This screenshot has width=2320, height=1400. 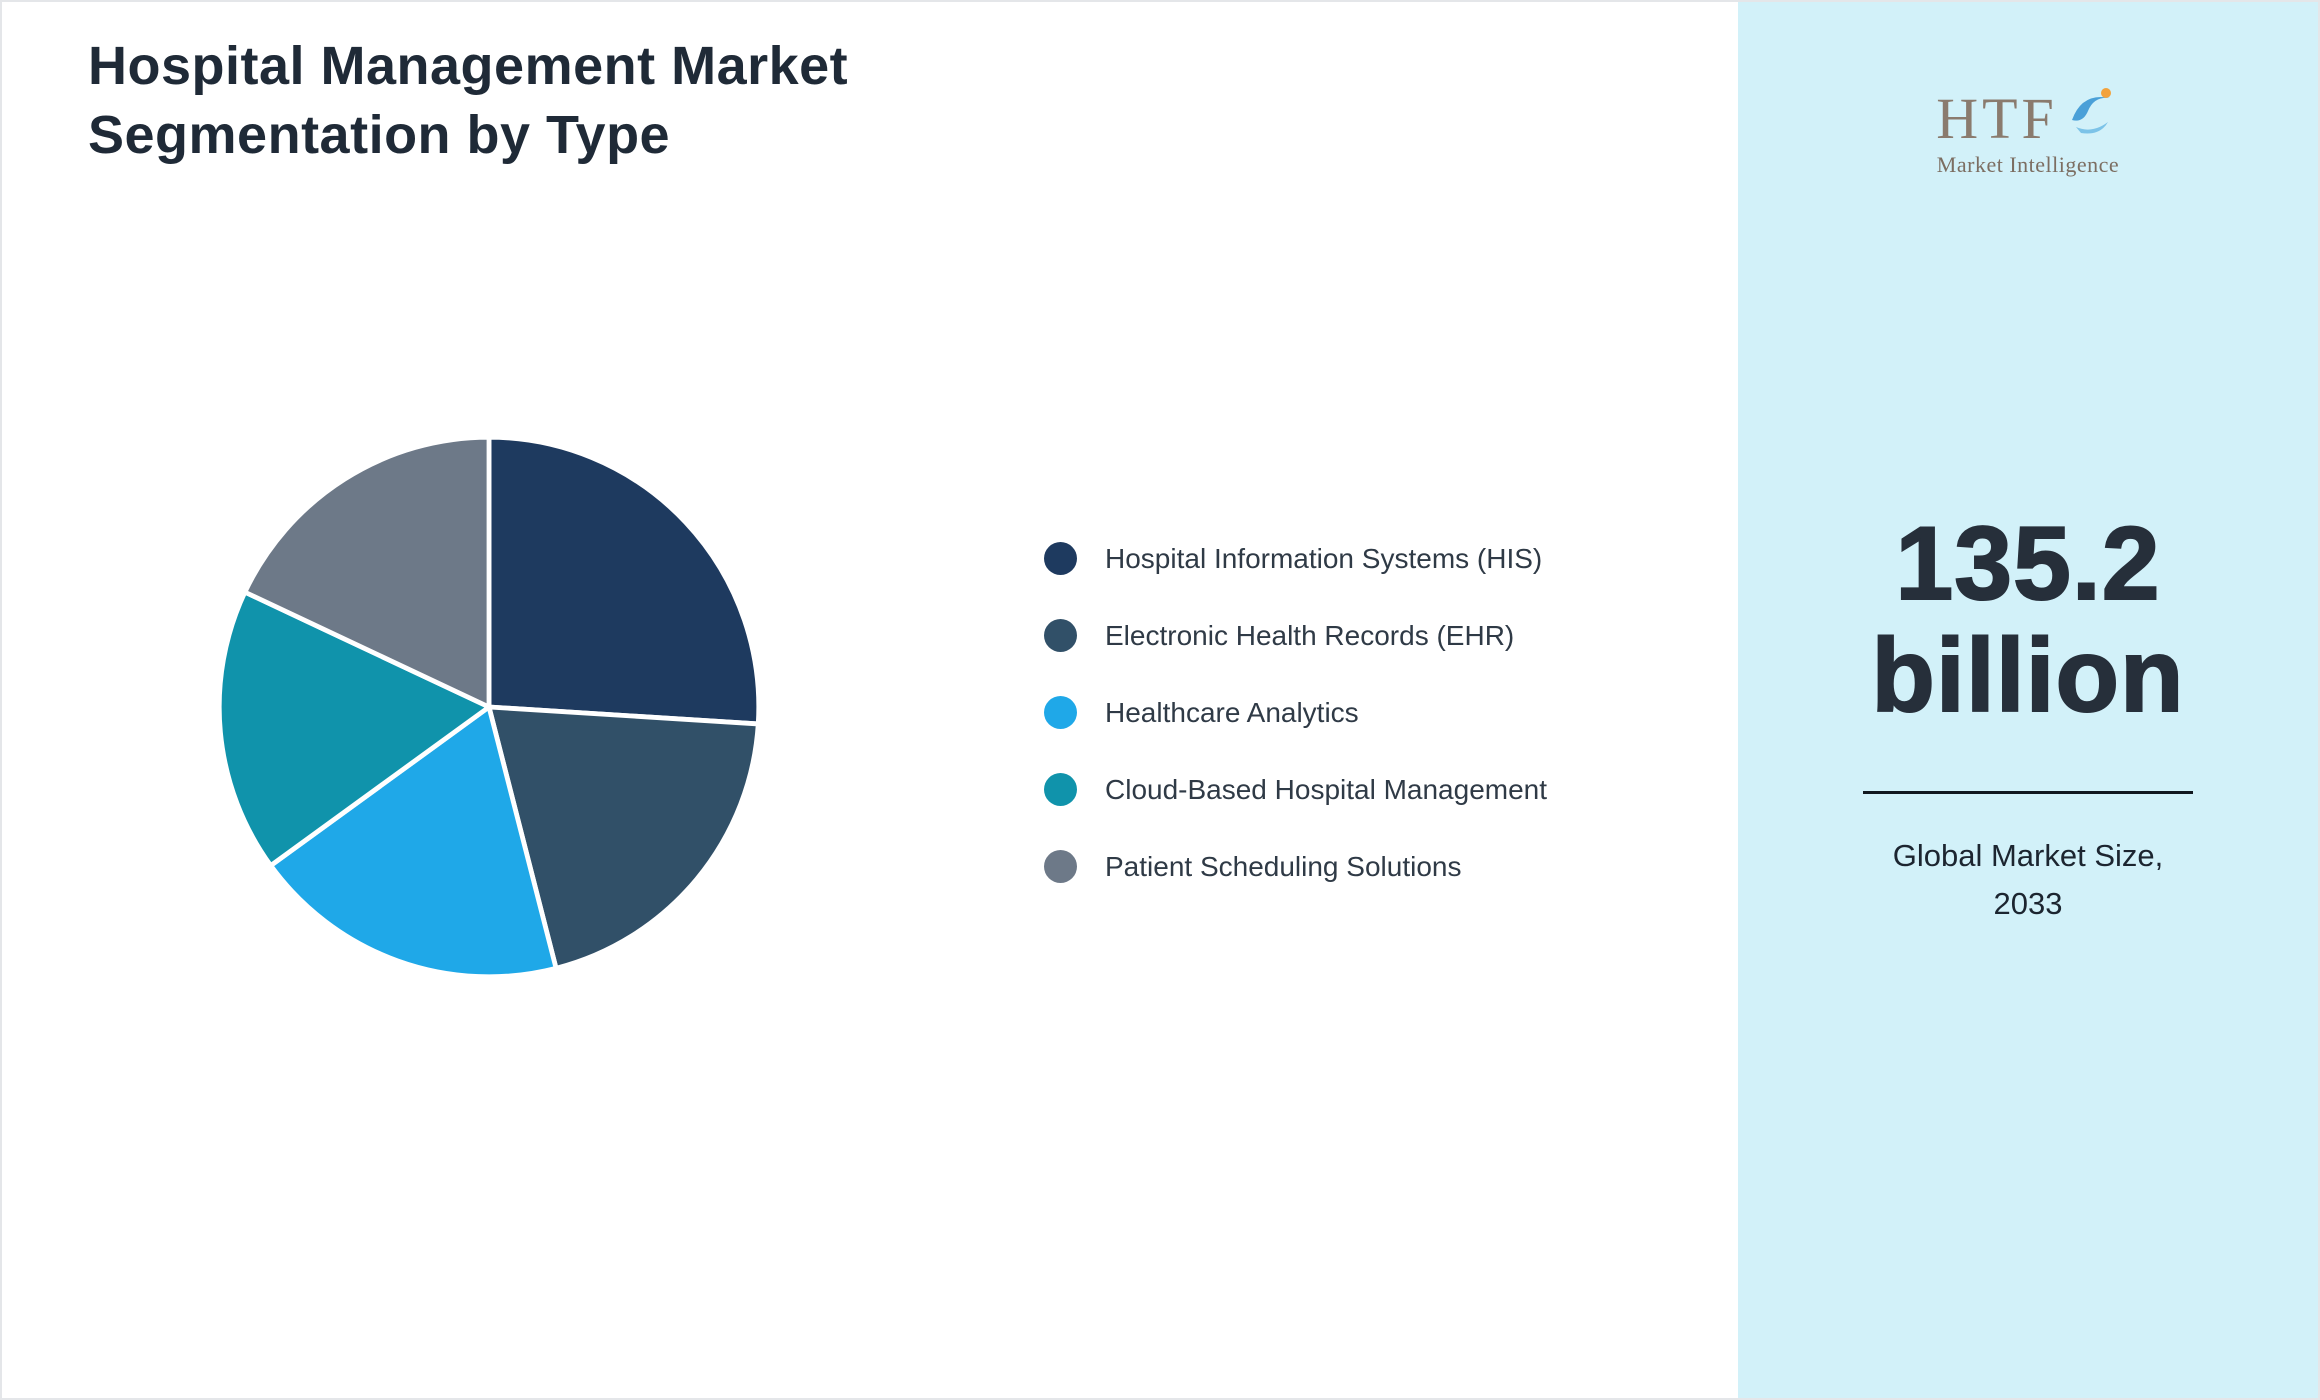 What do you see at coordinates (1310, 635) in the screenshot?
I see `legend-label: Electronic Health Records (EHR)` at bounding box center [1310, 635].